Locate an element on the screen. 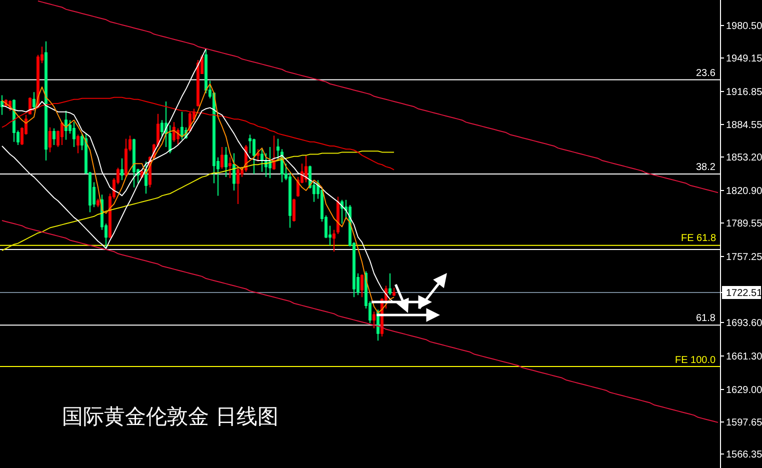 The height and width of the screenshot is (468, 762). y-tick-label: 1980.50 is located at coordinates (744, 26).